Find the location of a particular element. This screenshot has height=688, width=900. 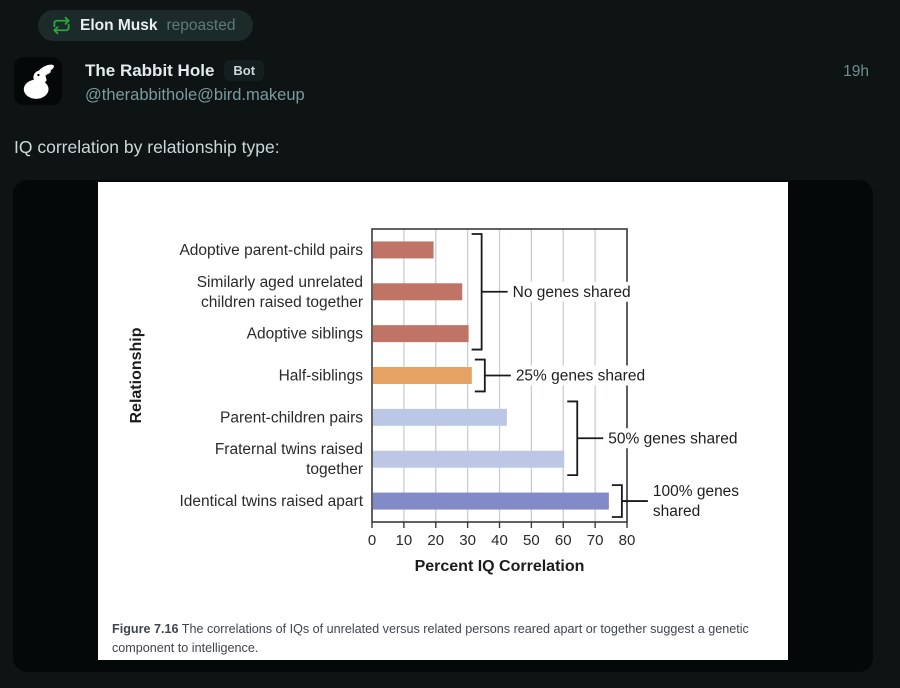

svg-text: 20 is located at coordinates (435, 540).